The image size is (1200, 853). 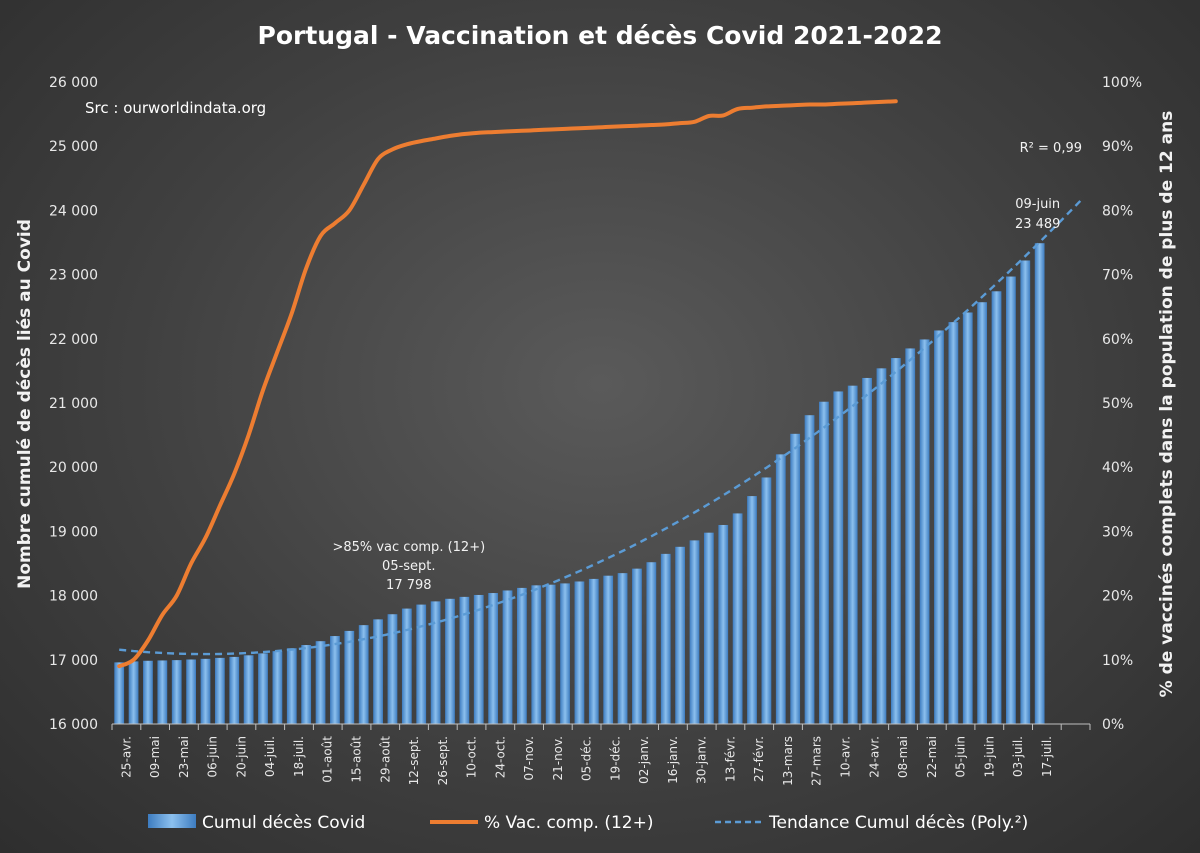 What do you see at coordinates (73, 83) in the screenshot?
I see `y-left-tick-label: 26 000` at bounding box center [73, 83].